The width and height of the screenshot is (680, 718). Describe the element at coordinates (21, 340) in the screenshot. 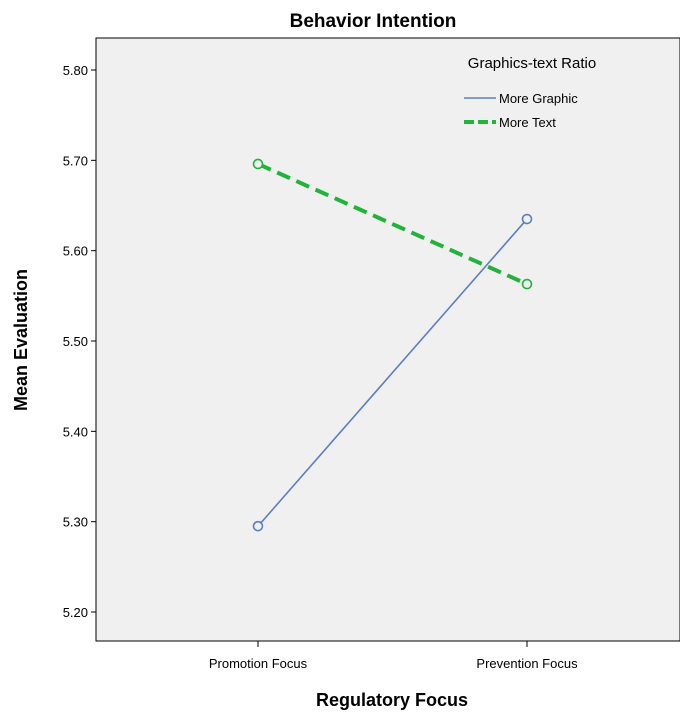

I see `y-axis-label: Mean Evaluation` at that location.